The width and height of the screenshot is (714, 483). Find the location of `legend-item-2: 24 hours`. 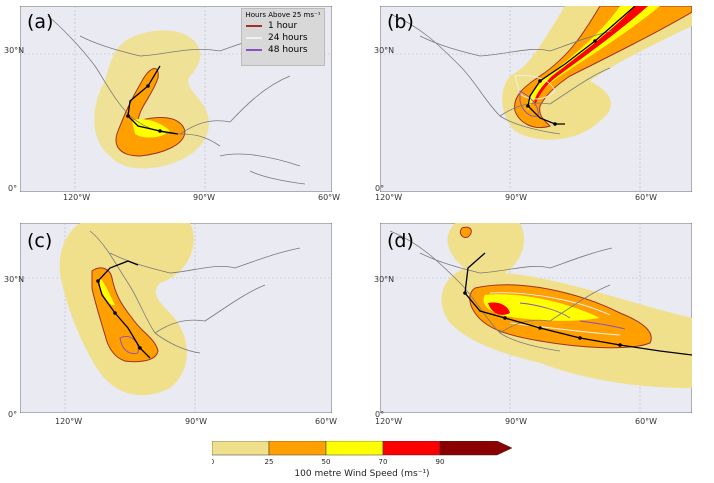

legend-item-2: 24 hours is located at coordinates (283, 38).